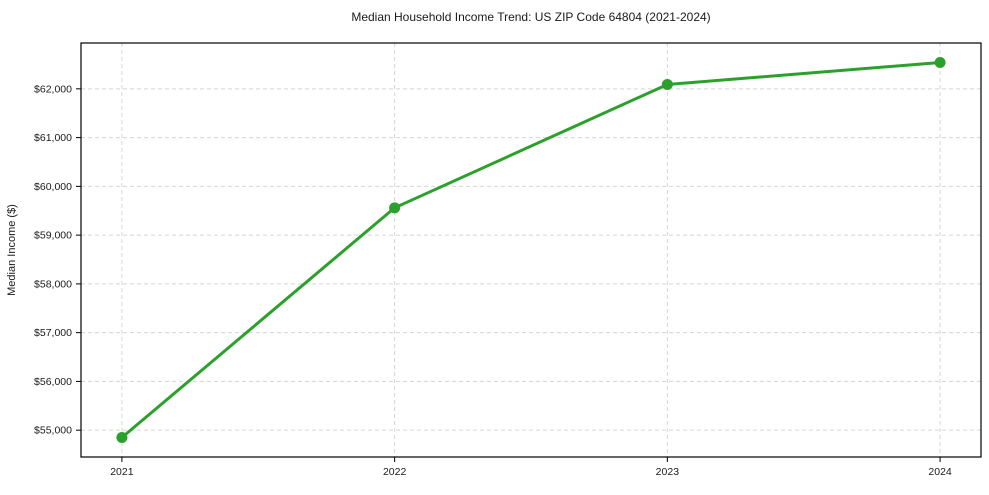 Image resolution: width=989 pixels, height=495 pixels. Describe the element at coordinates (53, 138) in the screenshot. I see `y-tick-label: $61,000` at that location.